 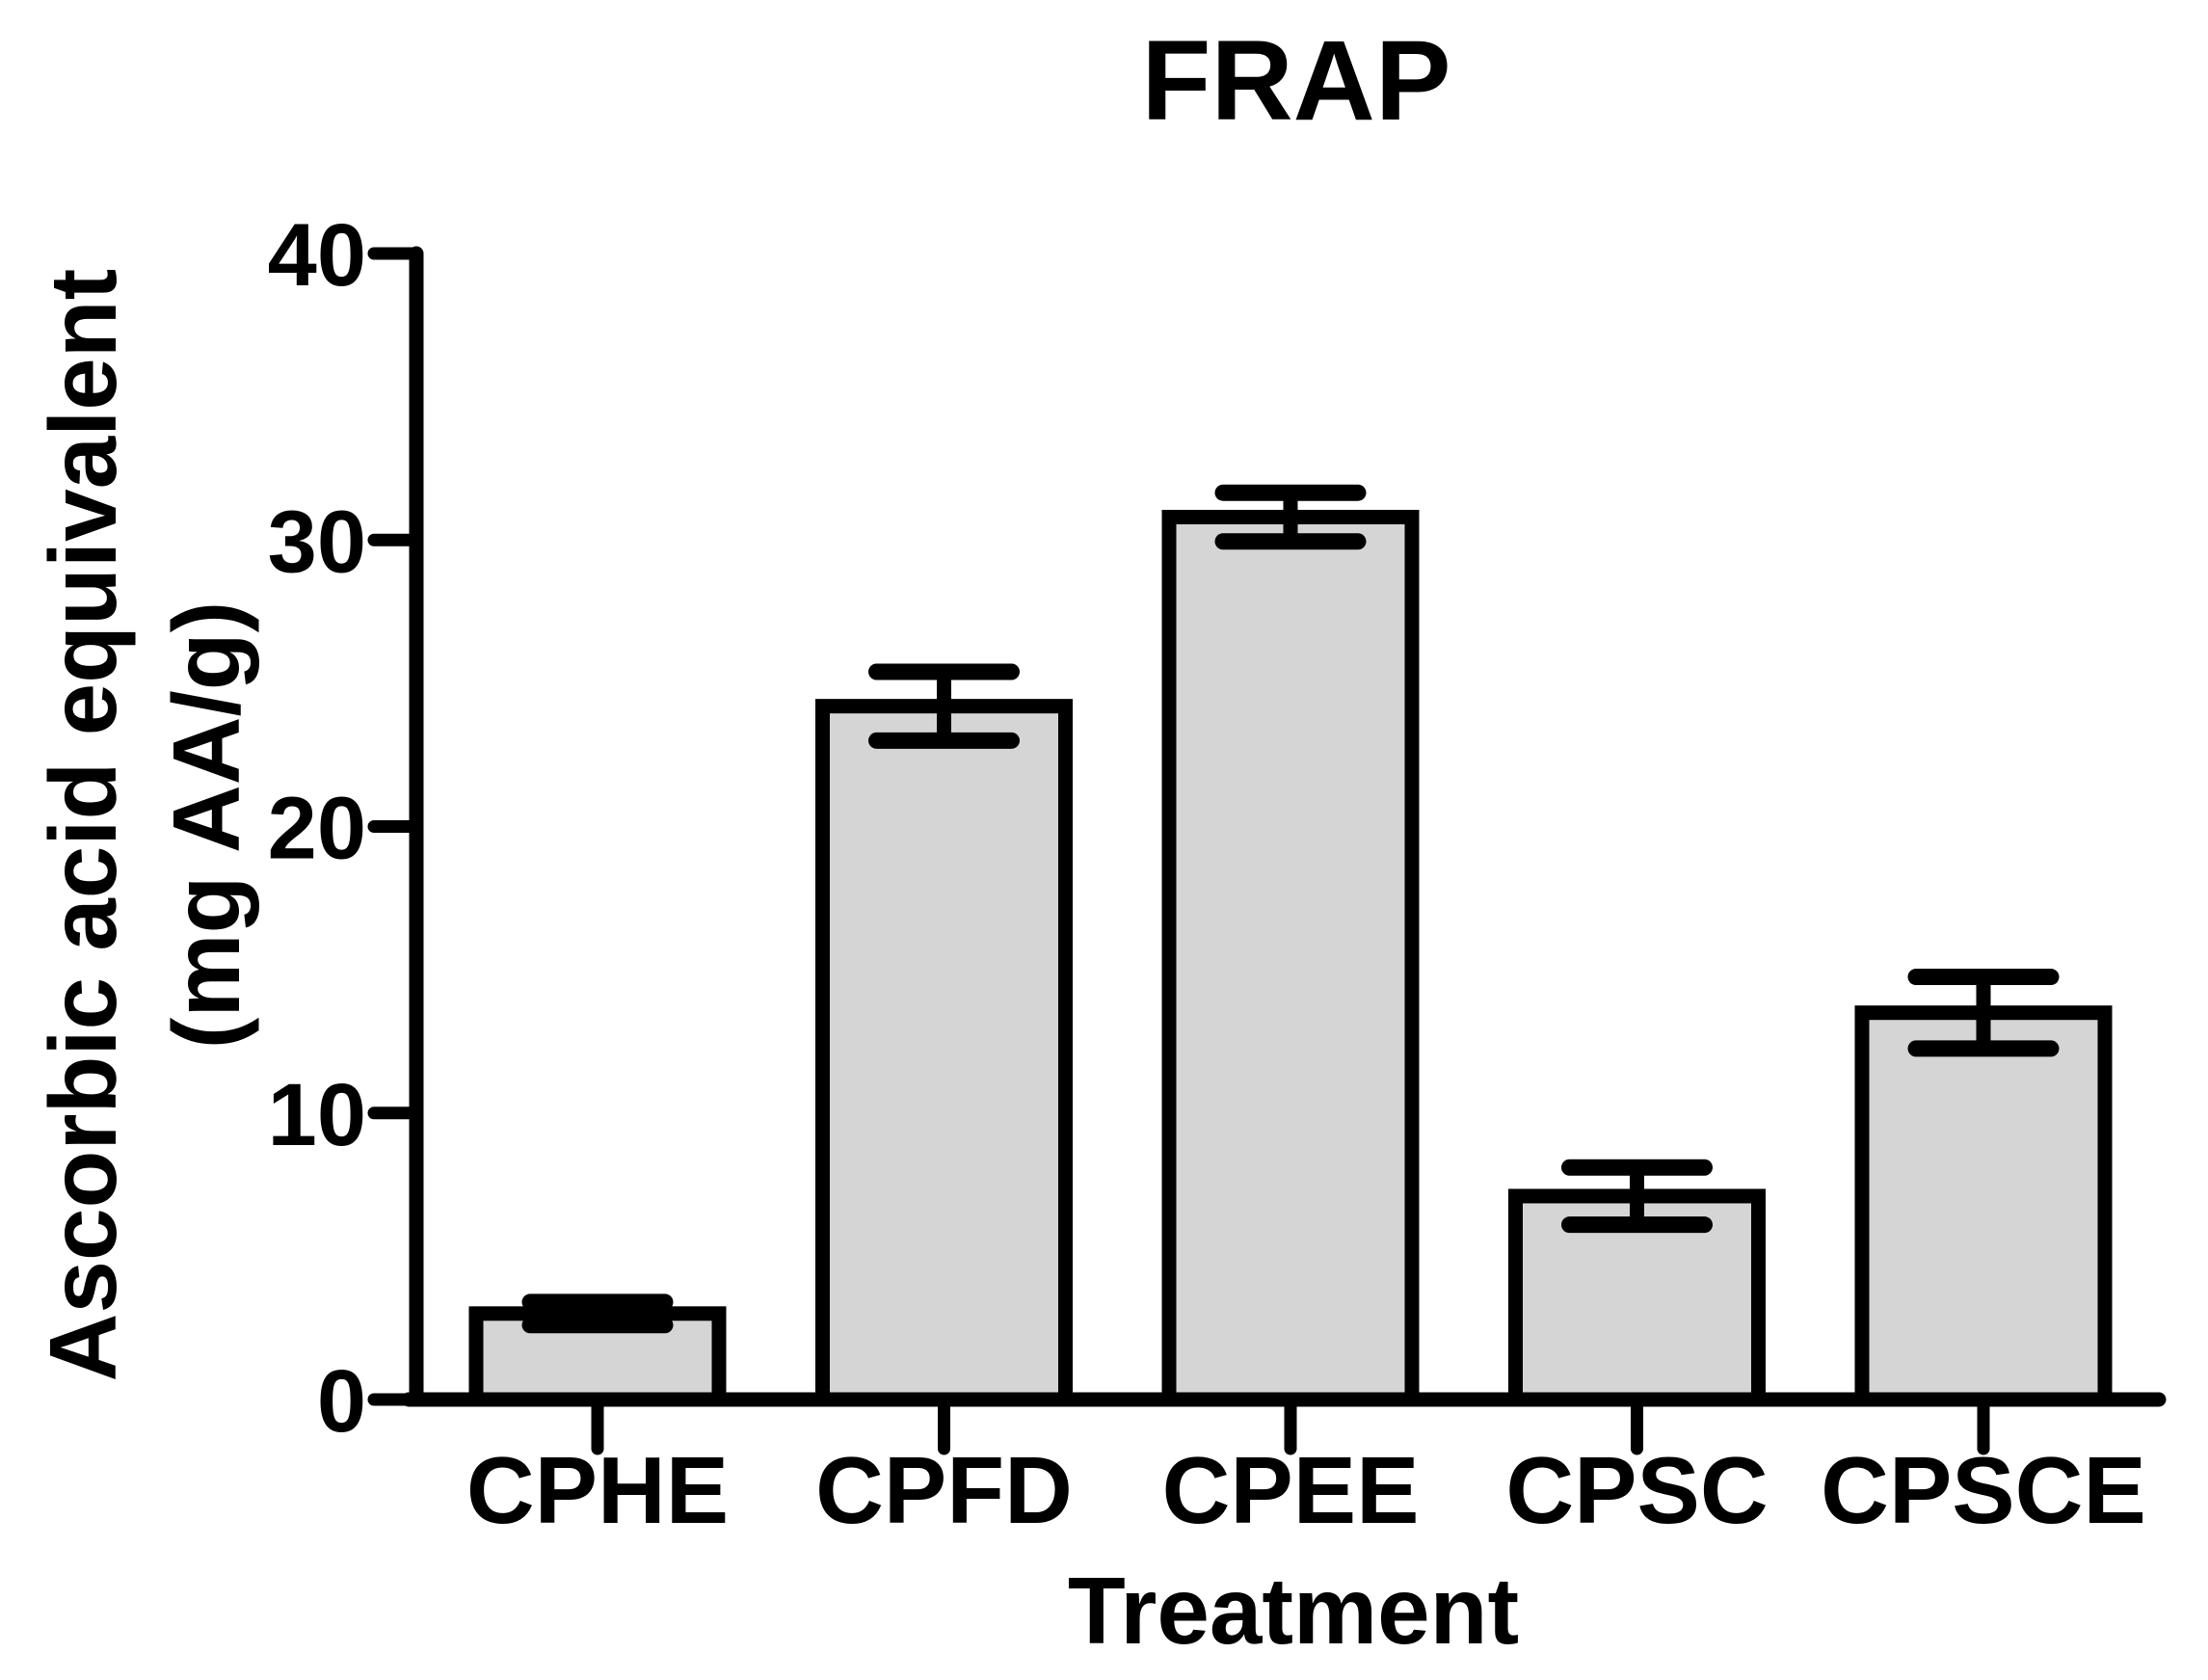 I want to click on x-tick-label-cpsce: CPSCE, so click(x=1983, y=1490).